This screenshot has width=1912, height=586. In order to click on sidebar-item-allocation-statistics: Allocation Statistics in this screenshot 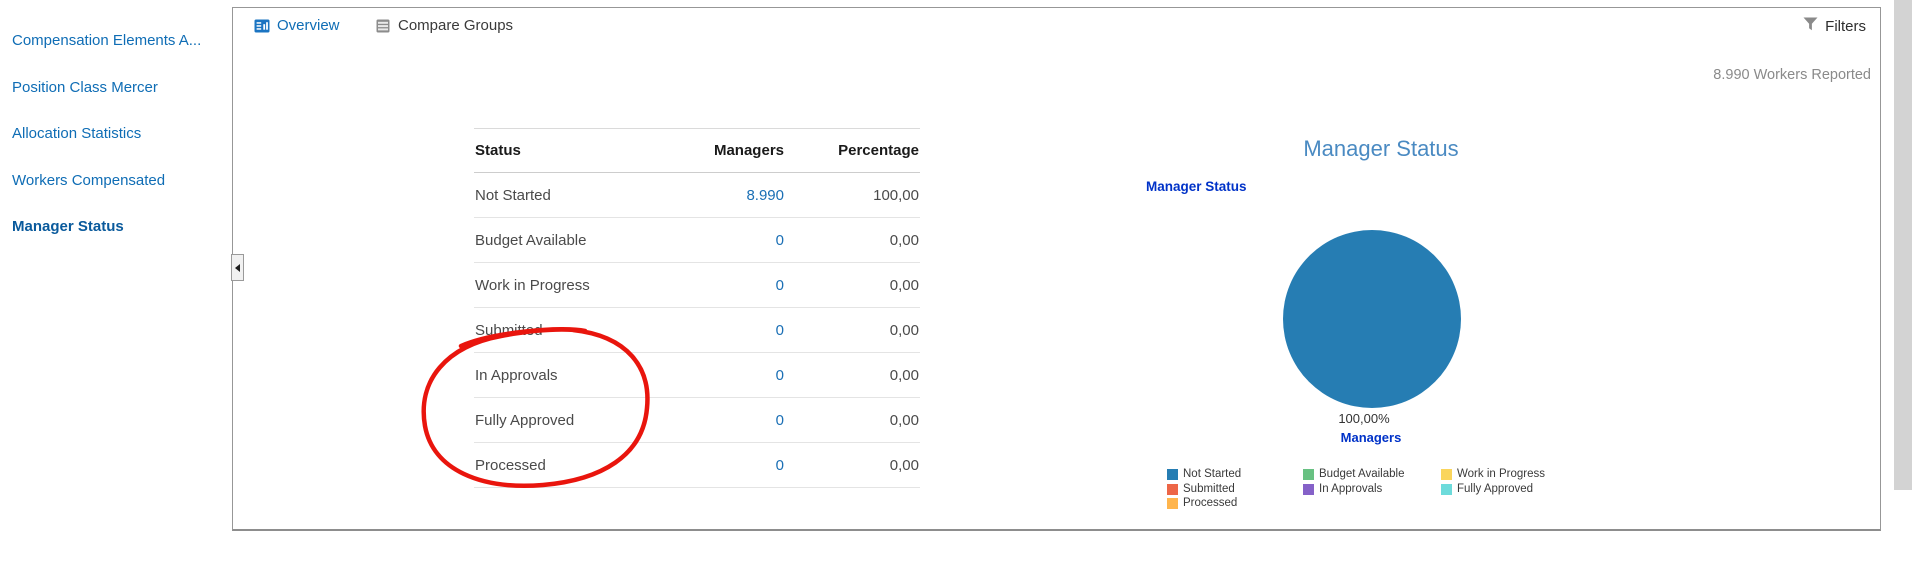, I will do `click(77, 133)`.